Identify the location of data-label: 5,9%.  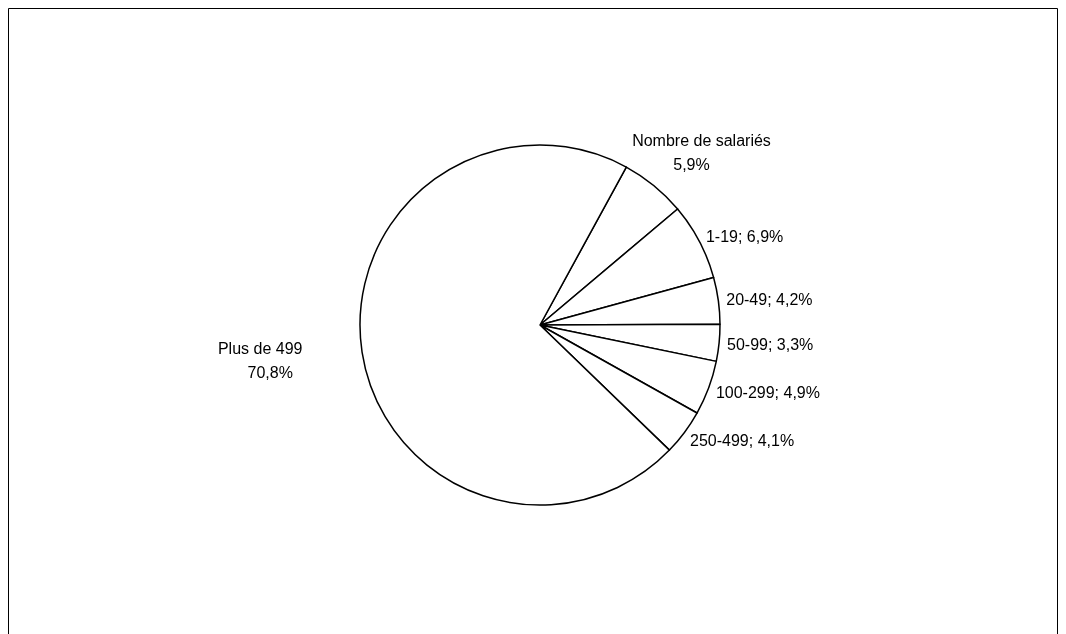
(691, 165).